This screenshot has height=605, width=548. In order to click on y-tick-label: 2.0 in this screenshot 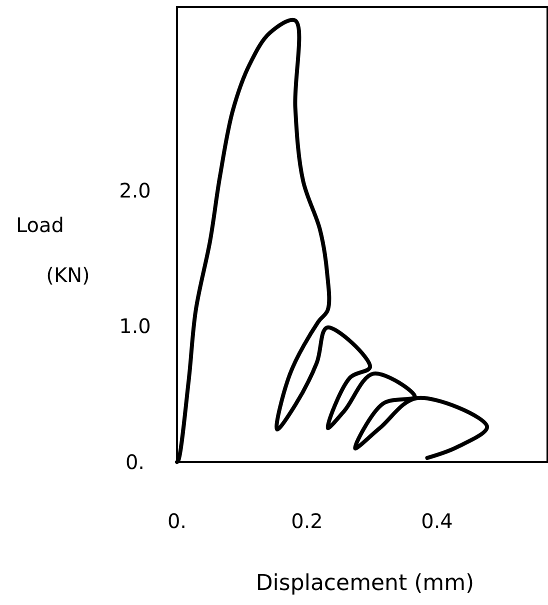, I will do `click(135, 190)`.